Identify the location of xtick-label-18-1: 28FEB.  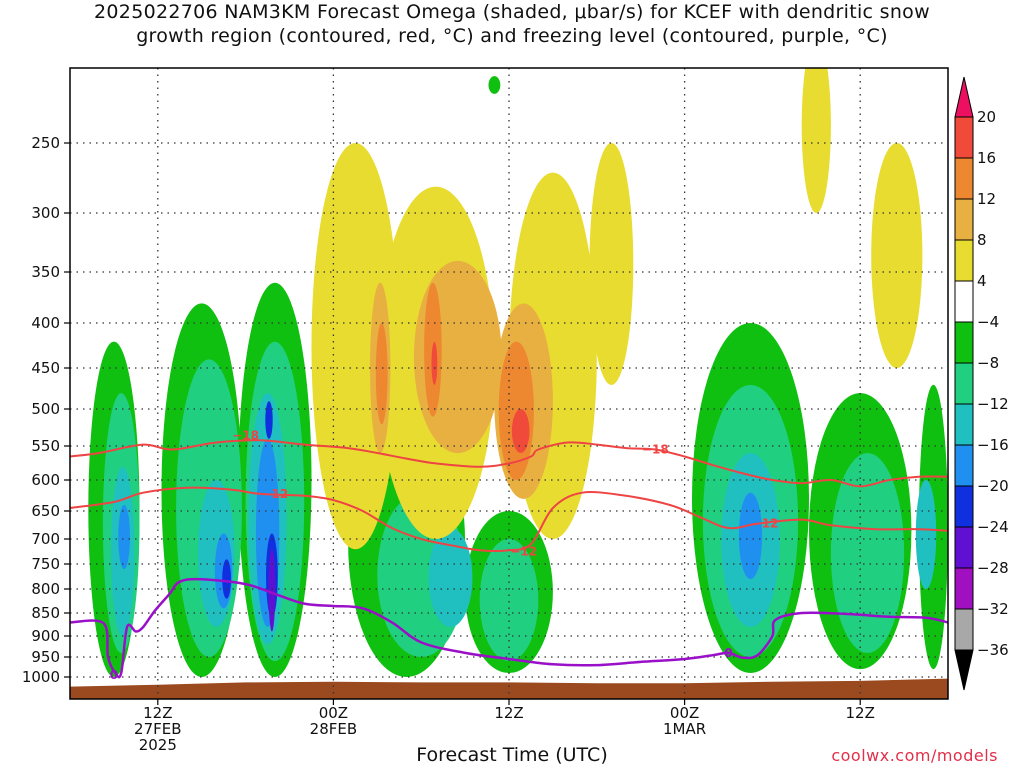
(333, 729).